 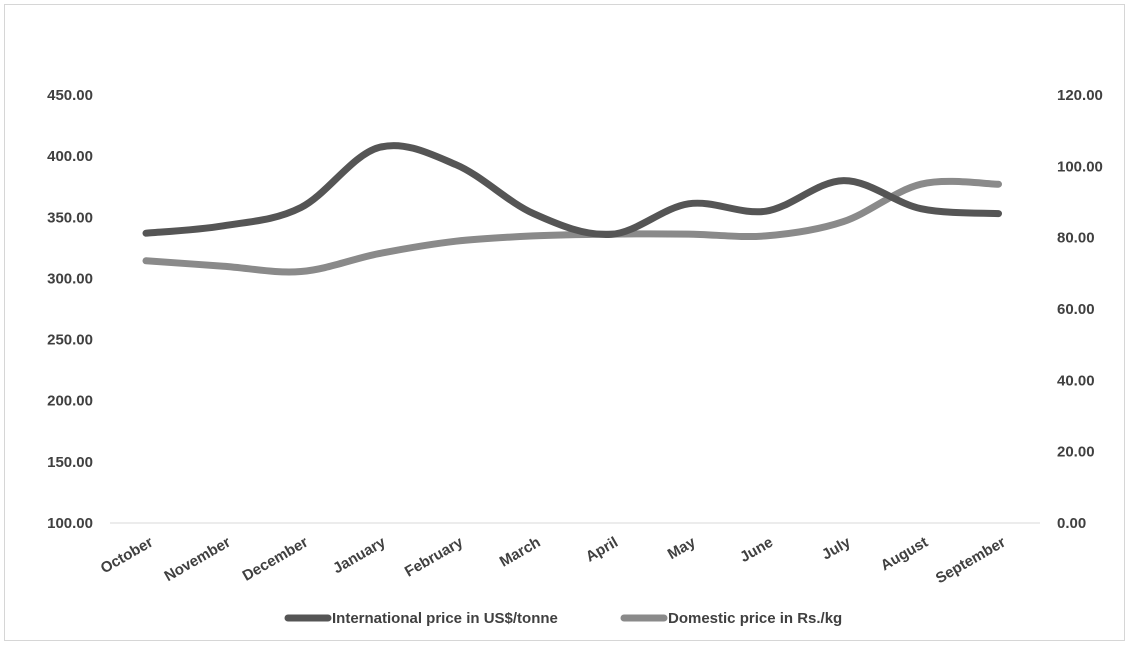 I want to click on y-left-tick-label: 200.00, so click(x=70, y=401).